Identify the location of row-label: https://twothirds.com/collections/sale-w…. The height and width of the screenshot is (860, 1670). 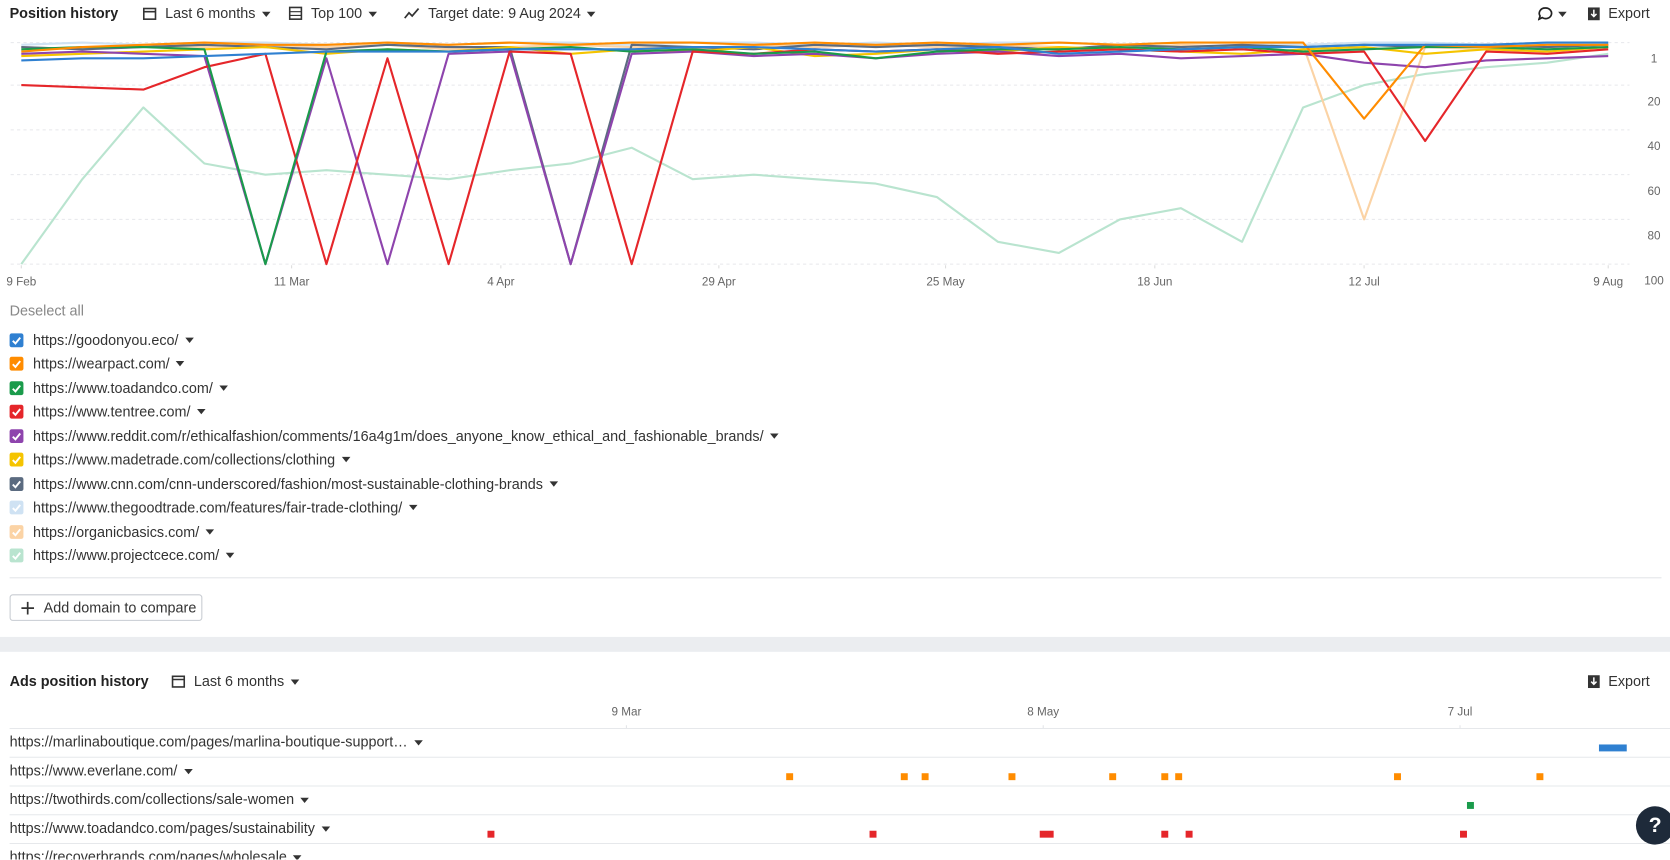
(159, 799).